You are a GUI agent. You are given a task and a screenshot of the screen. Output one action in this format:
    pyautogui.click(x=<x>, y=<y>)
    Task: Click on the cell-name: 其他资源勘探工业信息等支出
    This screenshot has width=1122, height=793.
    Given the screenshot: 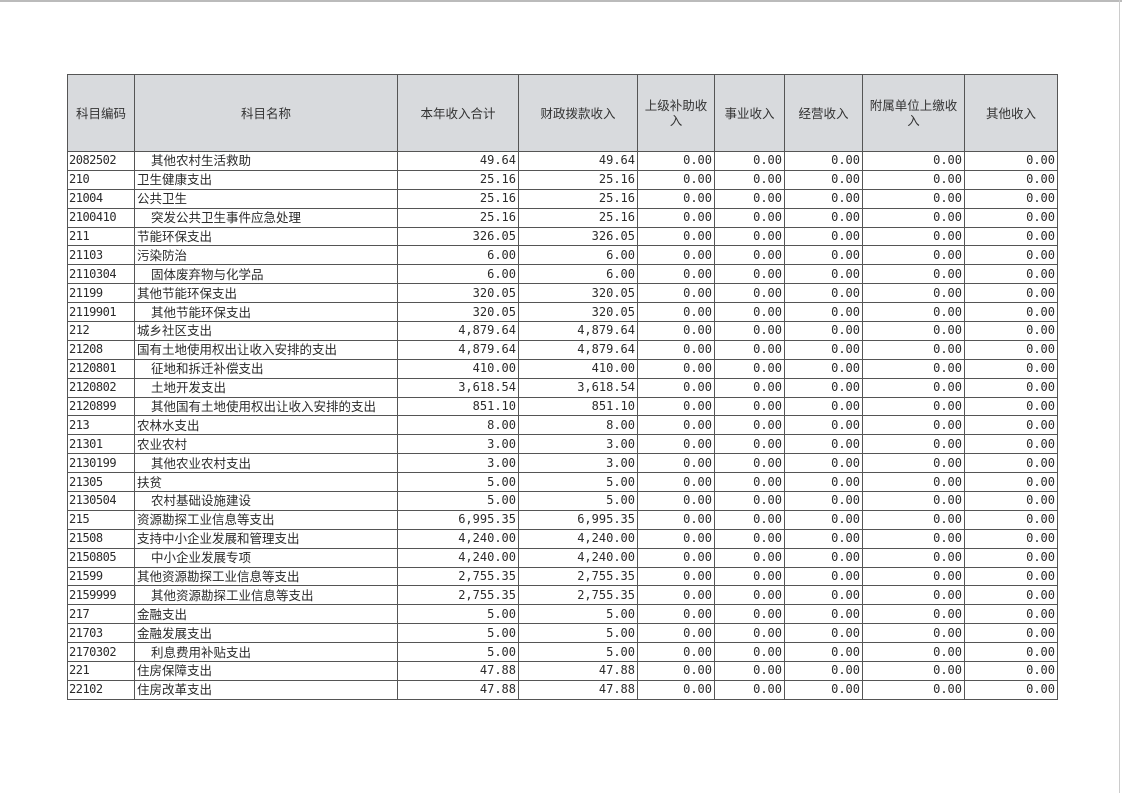 What is the action you would take?
    pyautogui.click(x=266, y=595)
    